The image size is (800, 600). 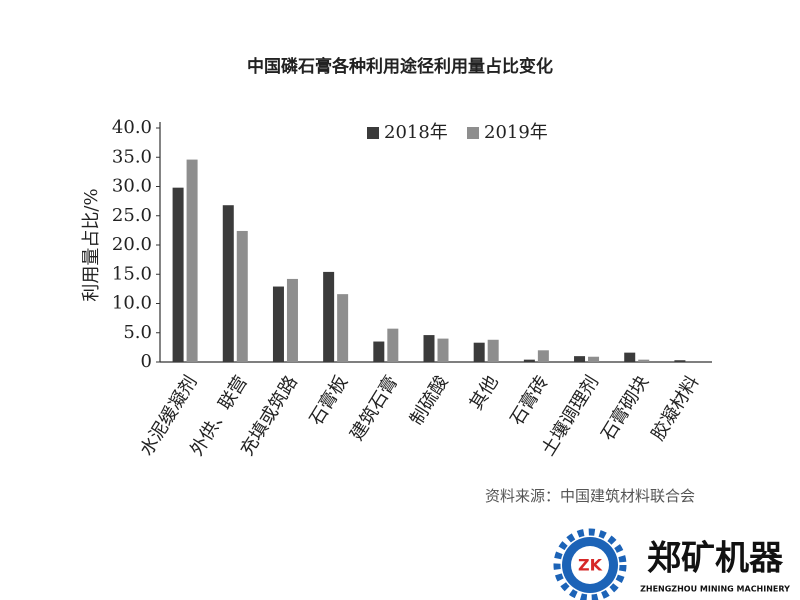 What do you see at coordinates (416, 132) in the screenshot?
I see `legend-label: 2018年` at bounding box center [416, 132].